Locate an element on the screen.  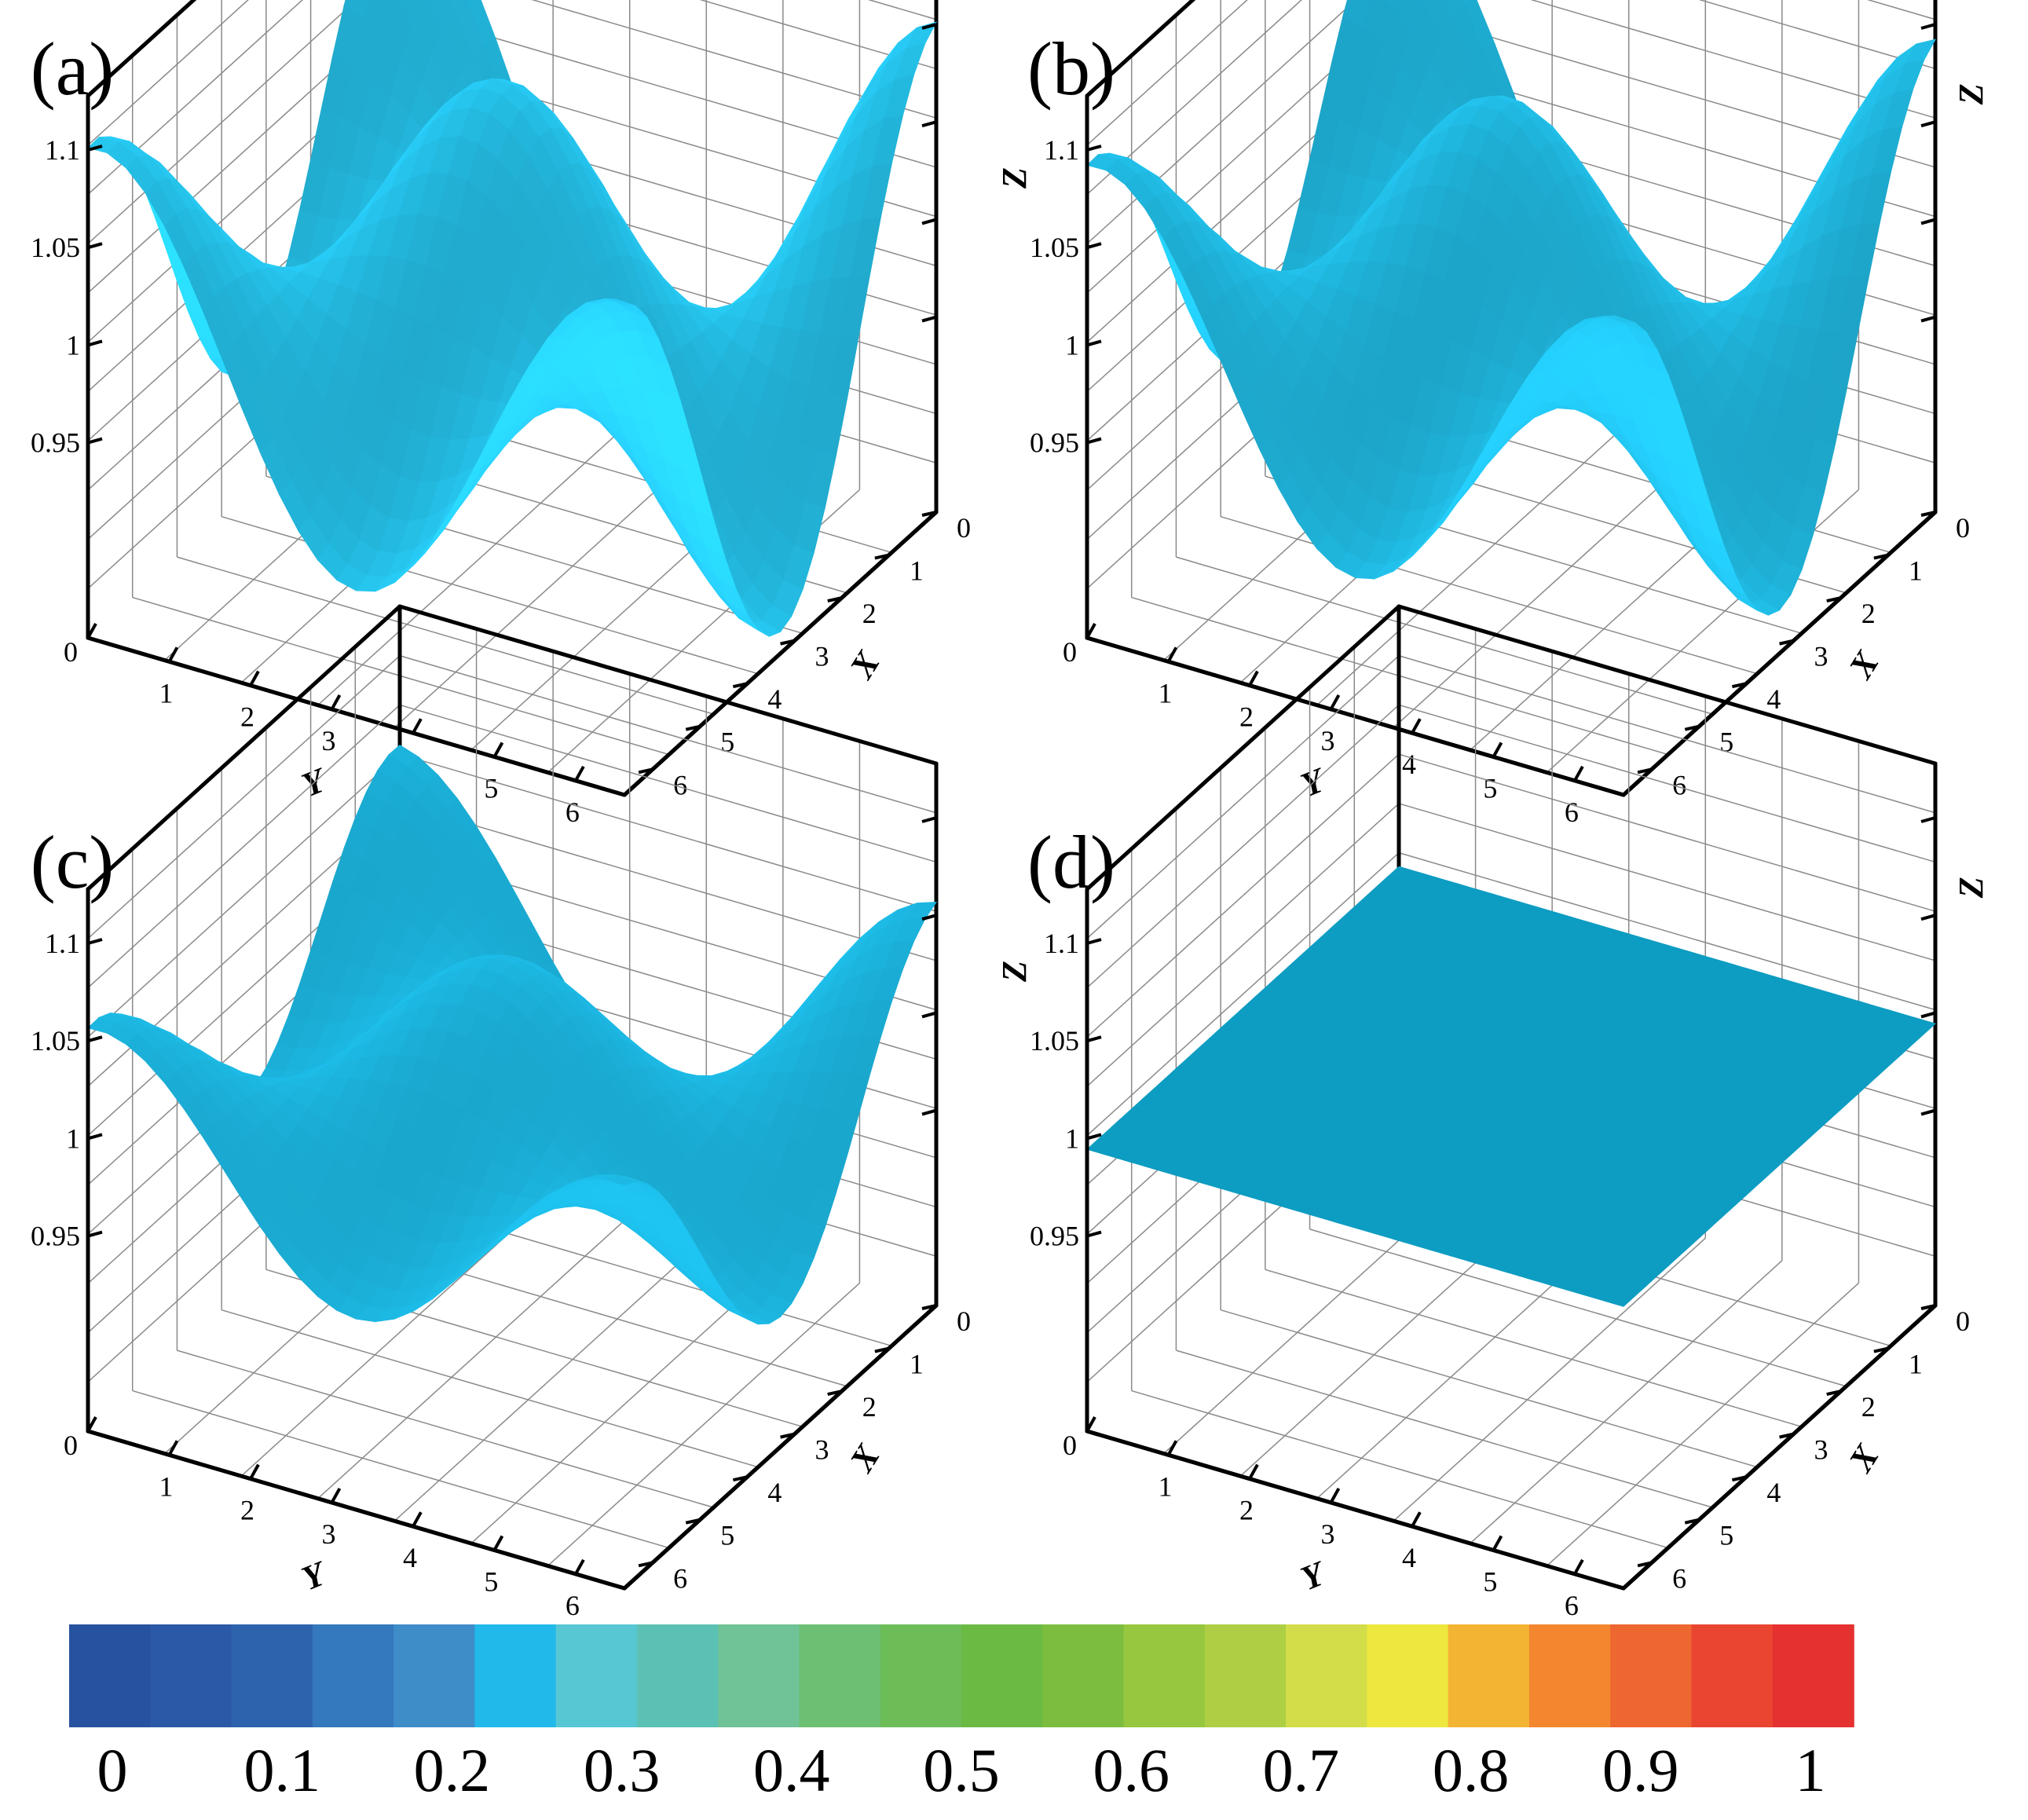
box-edge is located at coordinates (141, 49).